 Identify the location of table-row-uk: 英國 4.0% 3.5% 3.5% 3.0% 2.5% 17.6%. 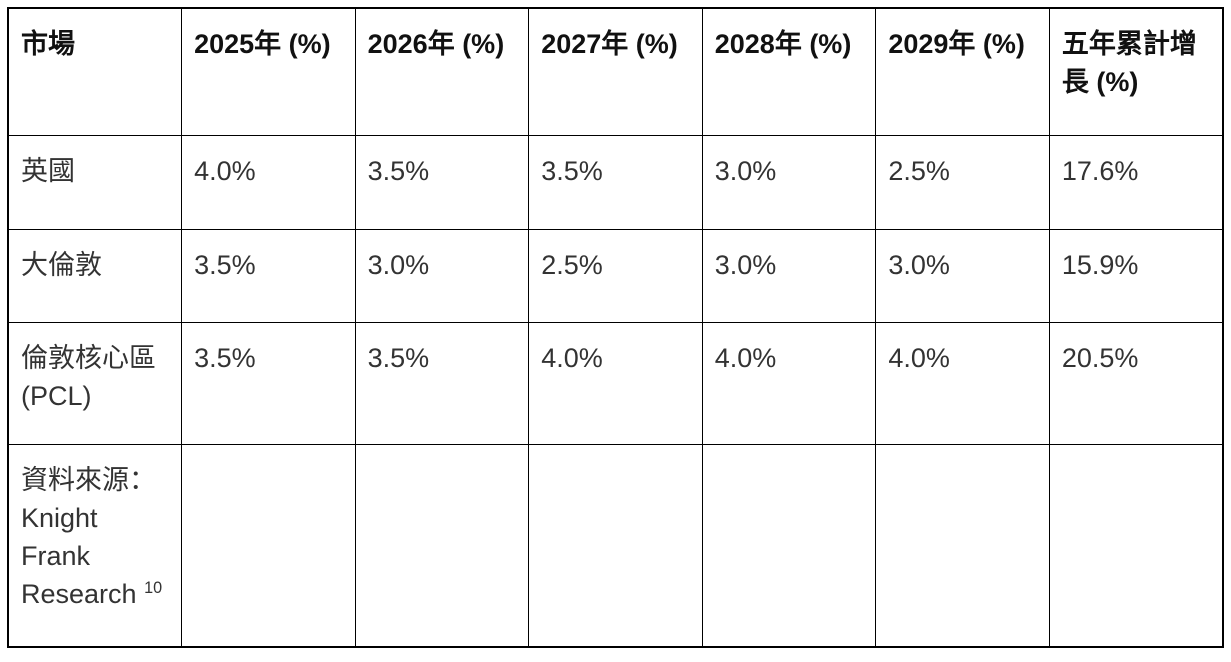
(615, 182).